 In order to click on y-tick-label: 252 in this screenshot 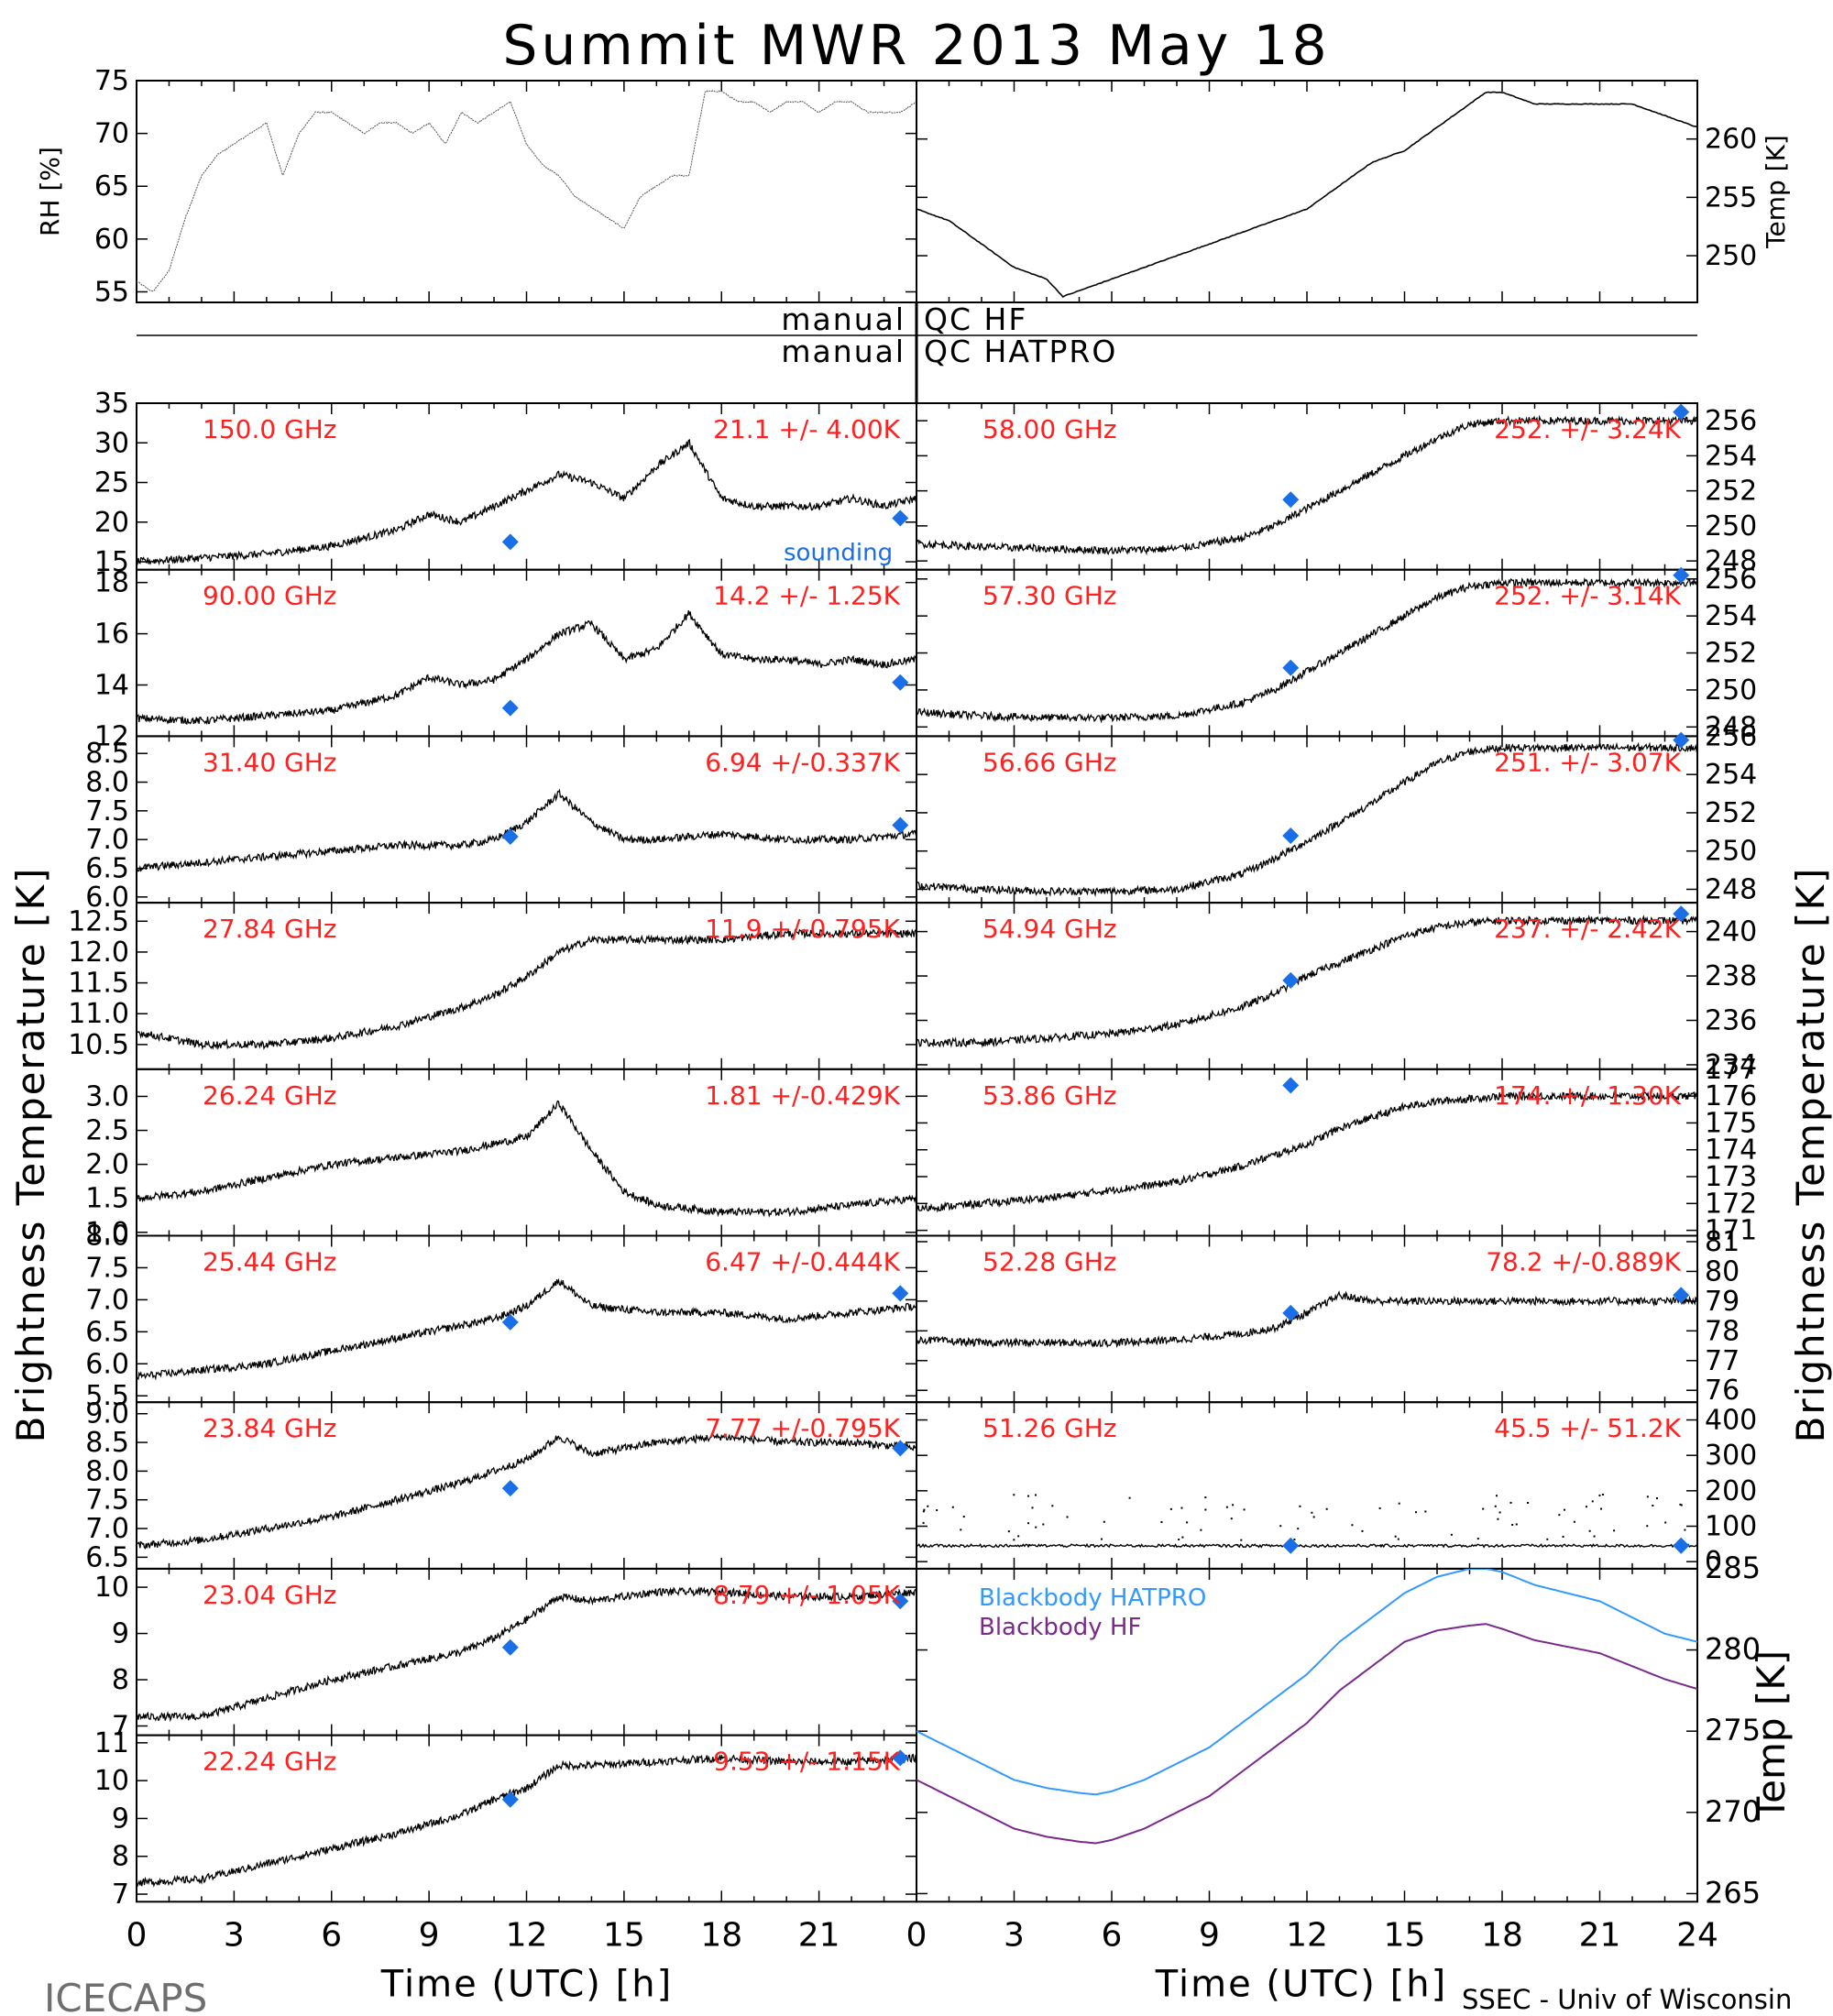, I will do `click(1731, 492)`.